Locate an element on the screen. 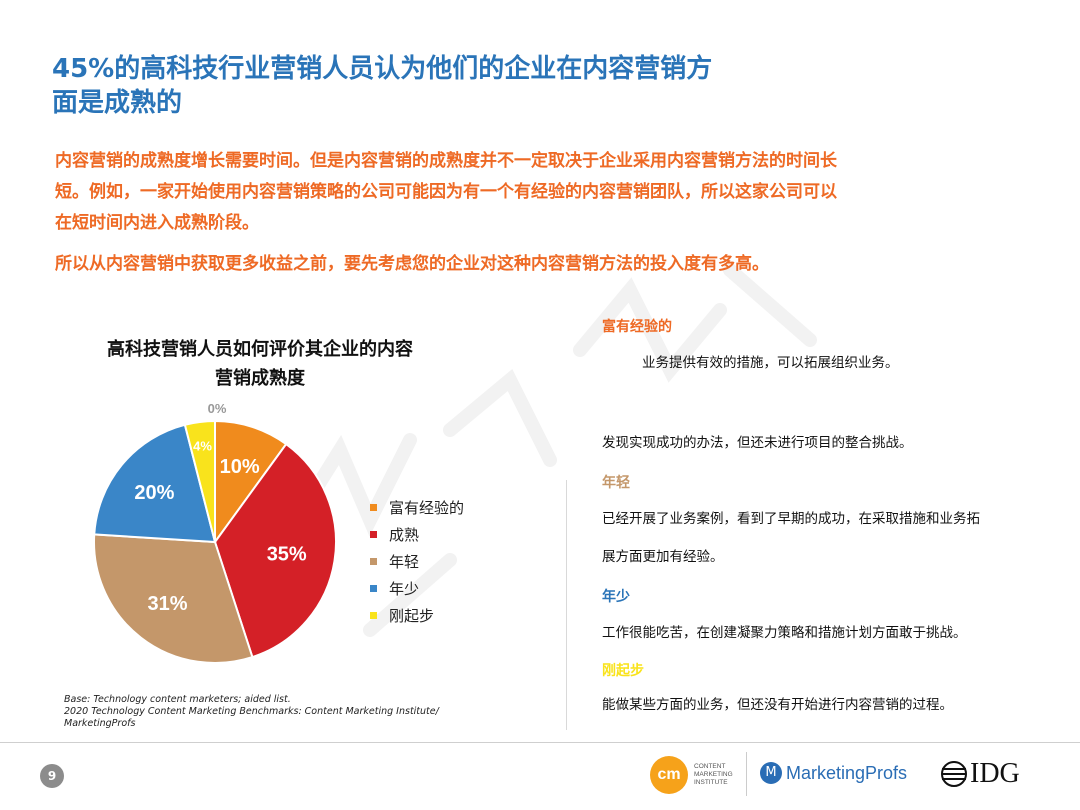  desc-youthful-text: 工作很能吃苦，在创建凝聚力策略和措施计划方面敢于挑战。 is located at coordinates (784, 633).